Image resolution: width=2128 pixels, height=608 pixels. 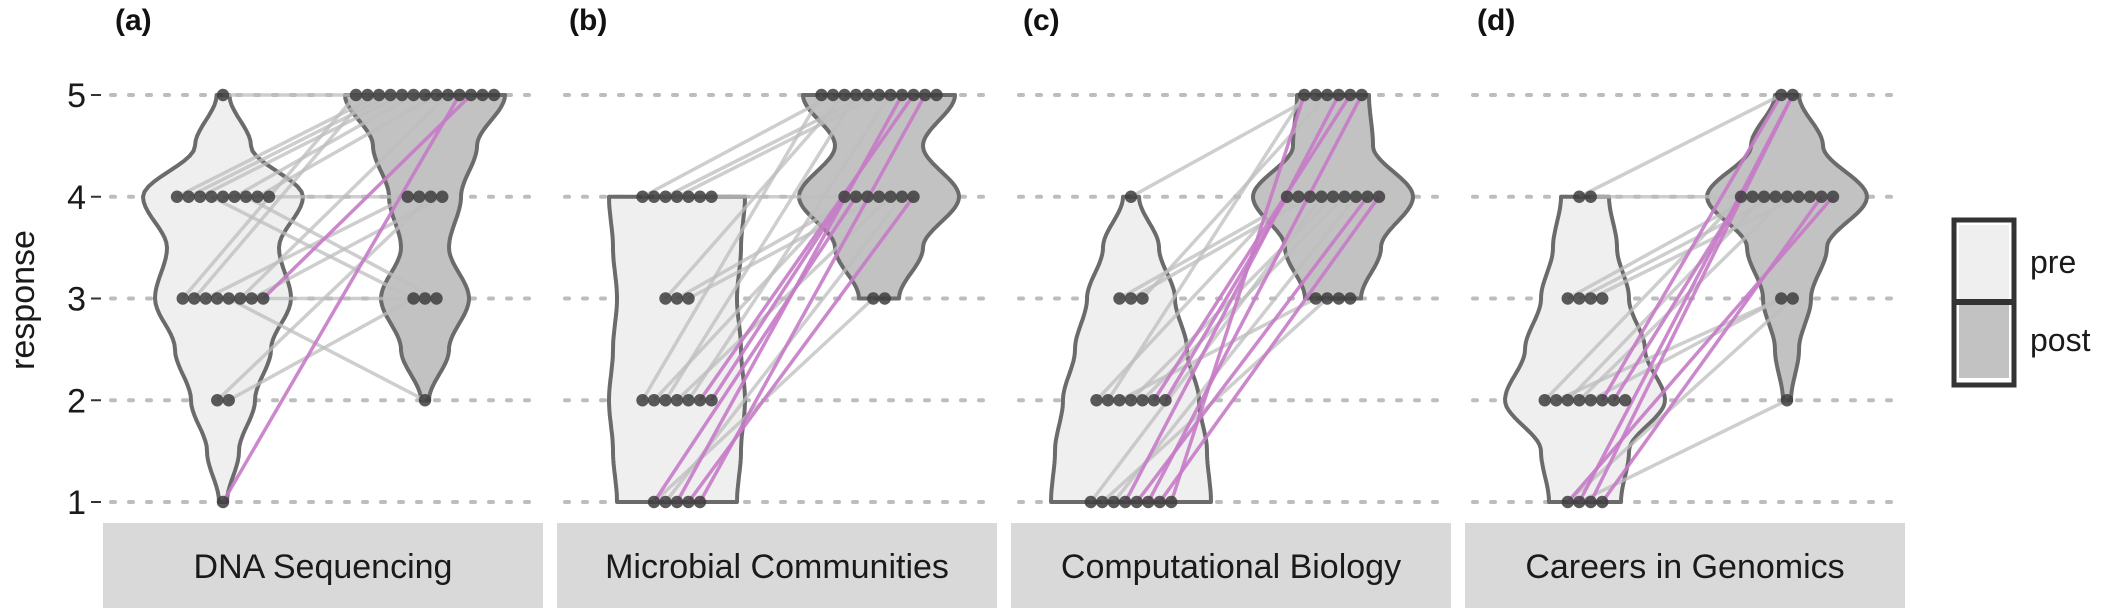 What do you see at coordinates (2060, 340) in the screenshot?
I see `legend-label-post: post` at bounding box center [2060, 340].